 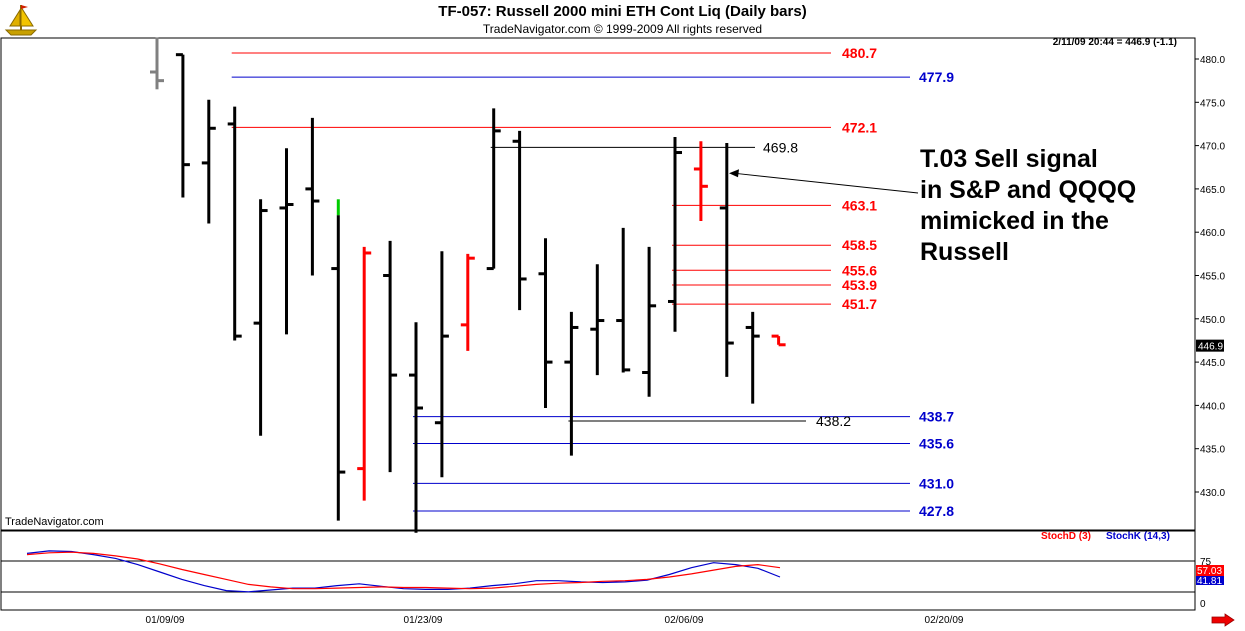 I want to click on last-price-marker, so click(x=1210, y=345).